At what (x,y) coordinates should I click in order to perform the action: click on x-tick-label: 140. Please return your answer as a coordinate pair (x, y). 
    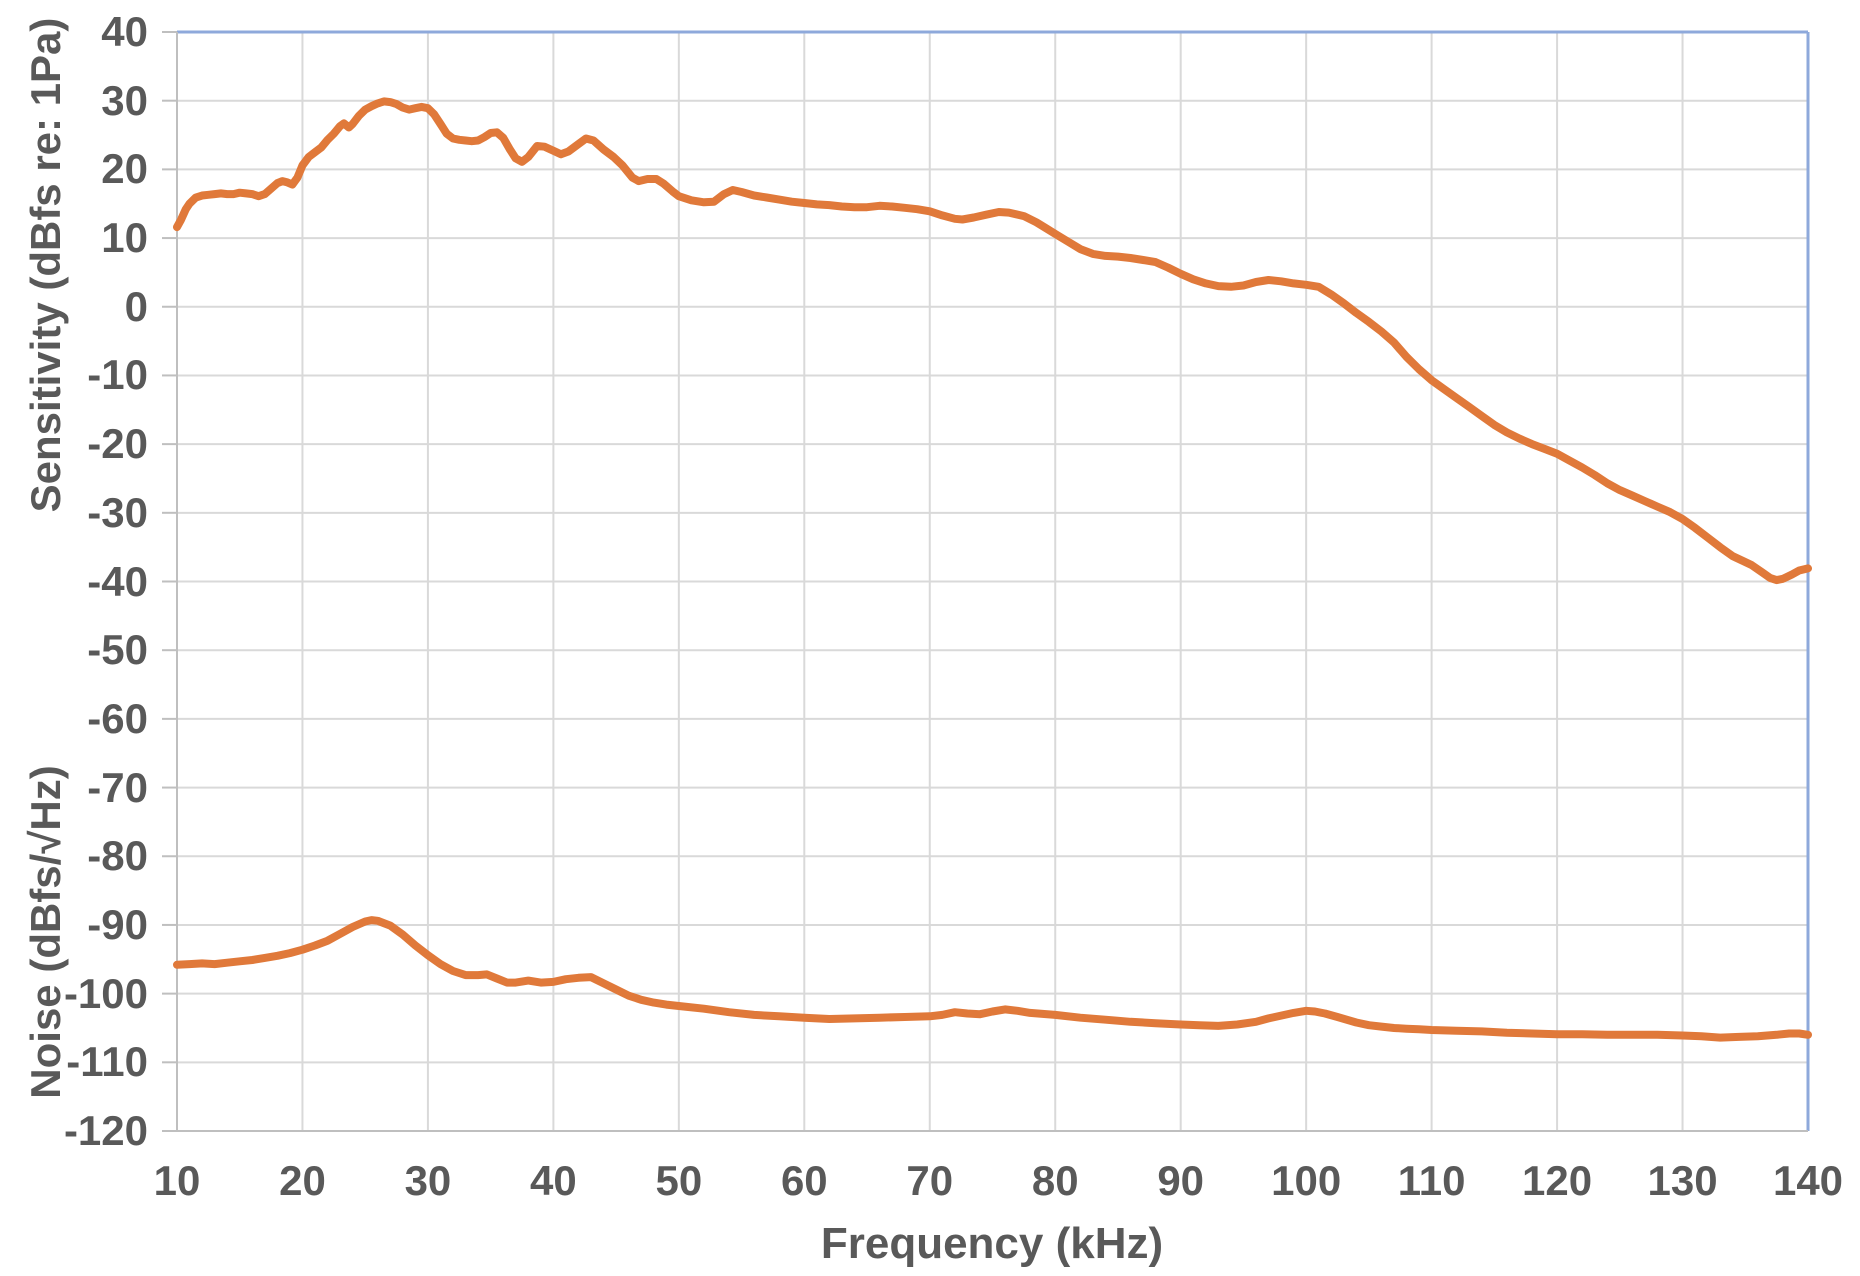
    Looking at the image, I should click on (1808, 1180).